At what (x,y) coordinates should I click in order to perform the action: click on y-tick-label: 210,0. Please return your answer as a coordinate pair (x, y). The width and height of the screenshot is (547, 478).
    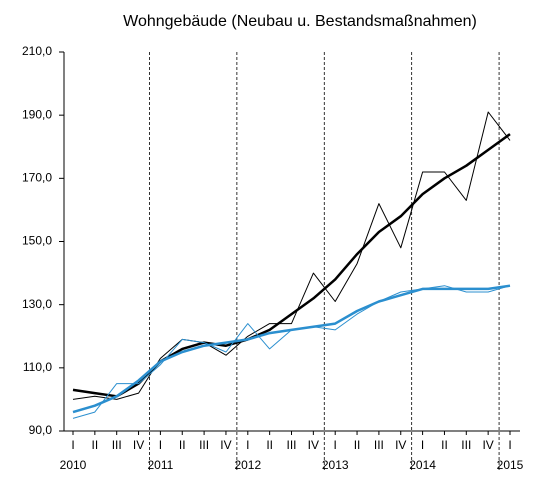
    Looking at the image, I should click on (37, 51).